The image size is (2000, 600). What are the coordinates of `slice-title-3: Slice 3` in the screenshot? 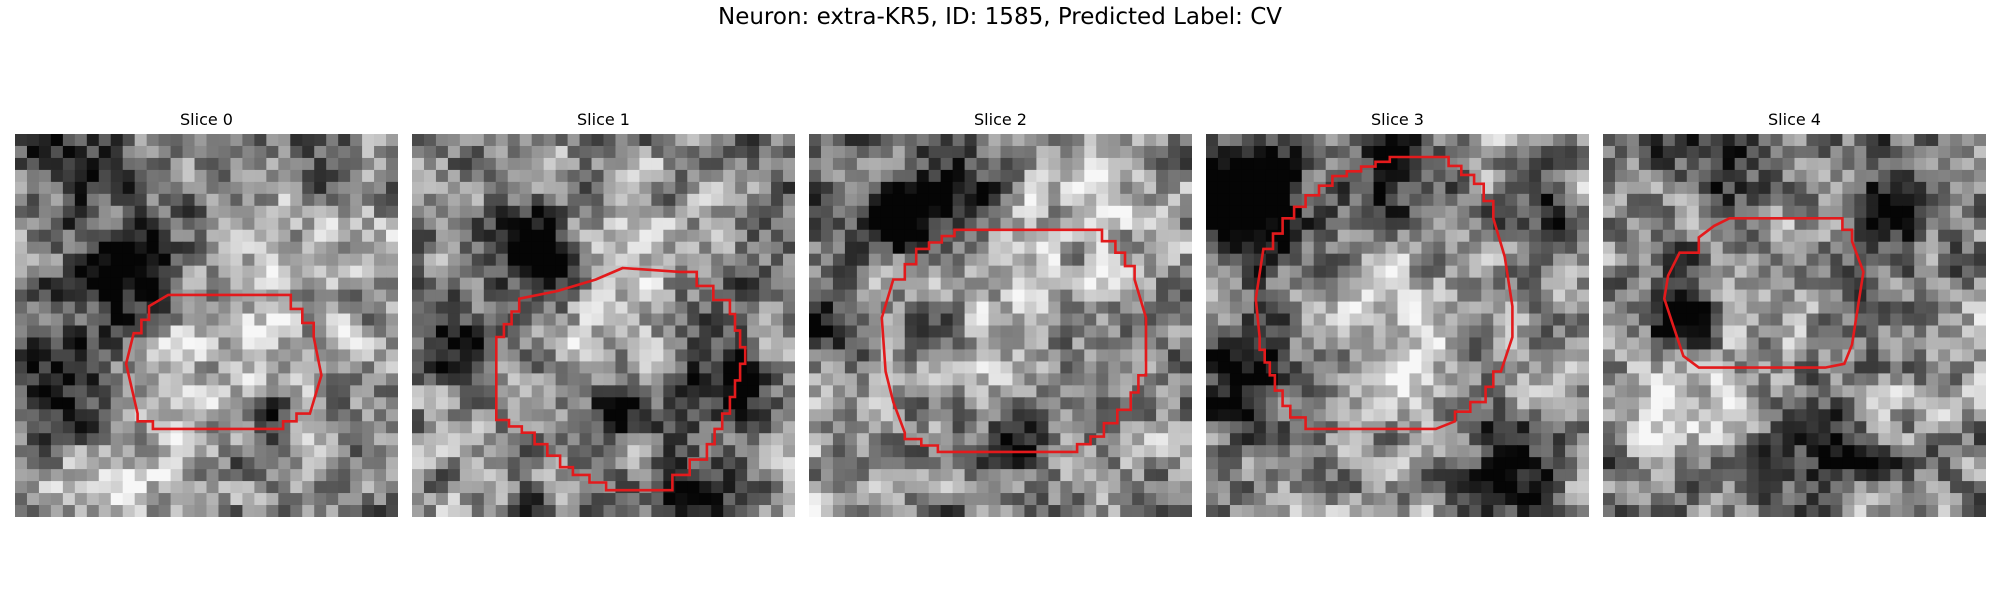 It's located at (1397, 119).